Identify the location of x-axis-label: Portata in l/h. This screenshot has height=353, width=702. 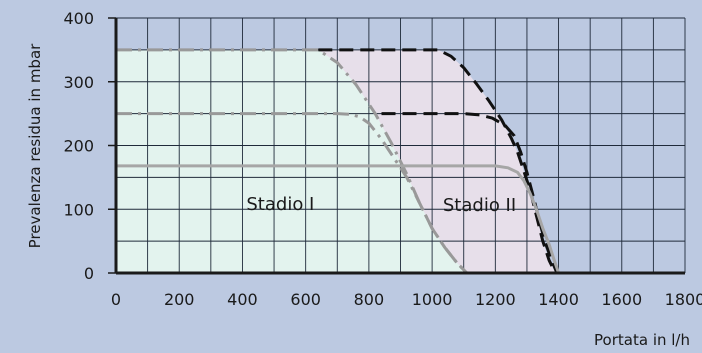
(642, 340).